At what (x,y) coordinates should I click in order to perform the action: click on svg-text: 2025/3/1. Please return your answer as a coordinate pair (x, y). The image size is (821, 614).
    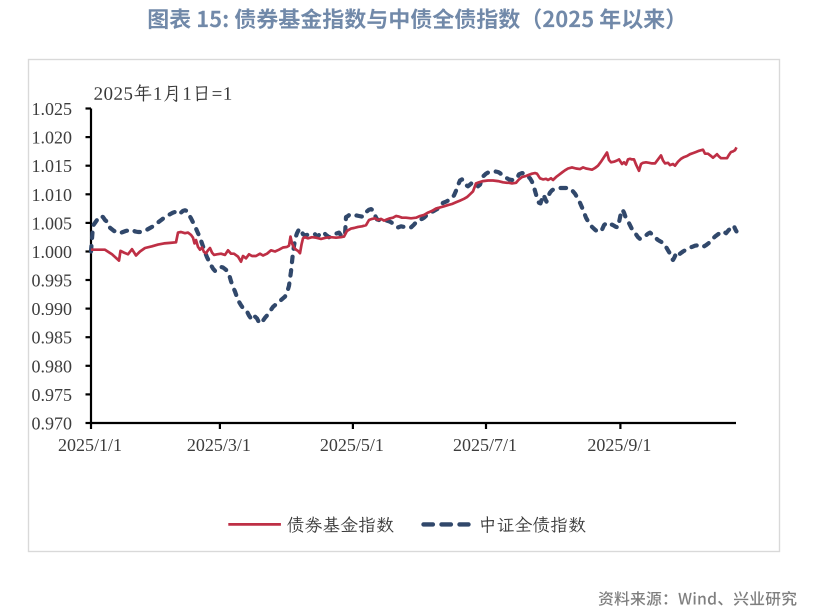
    Looking at the image, I should click on (219, 445).